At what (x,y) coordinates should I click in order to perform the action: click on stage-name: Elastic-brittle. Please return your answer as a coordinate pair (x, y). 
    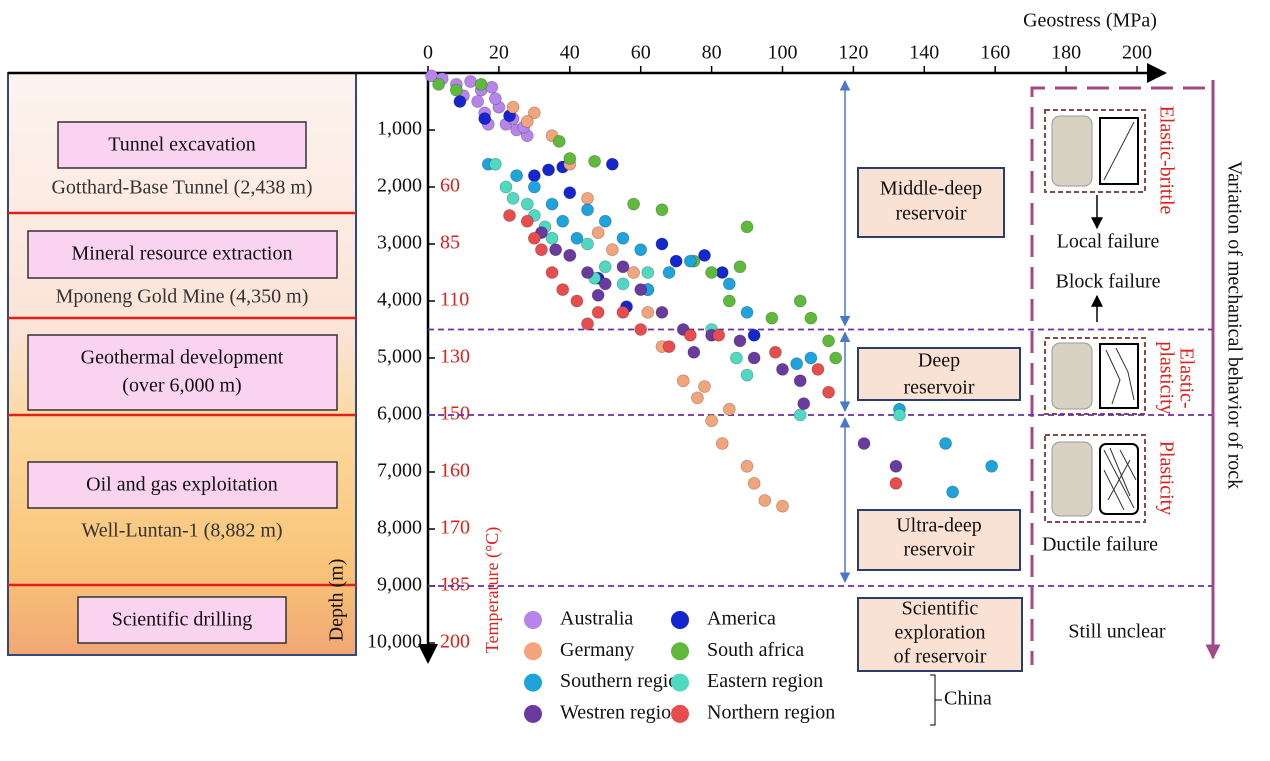
    Looking at the image, I should click on (1166, 160).